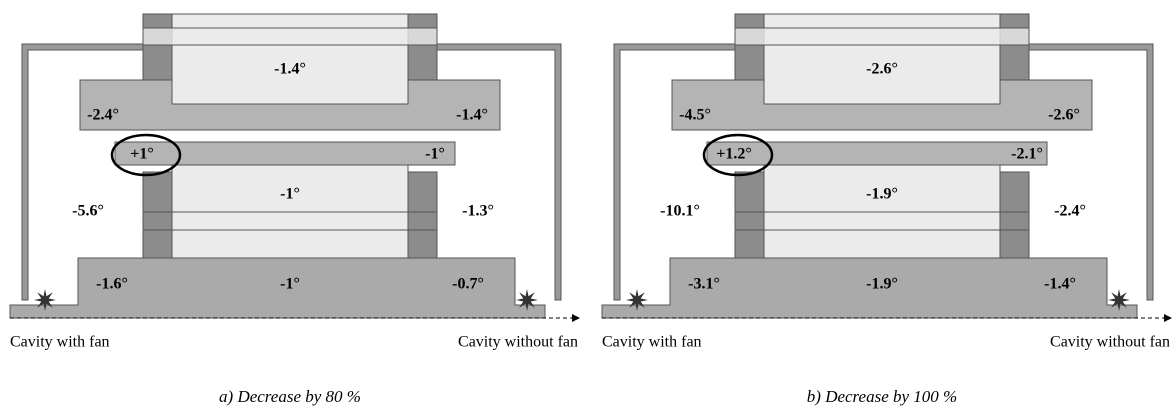  What do you see at coordinates (680, 211) in the screenshot?
I see `temperature-label: -10.1°` at bounding box center [680, 211].